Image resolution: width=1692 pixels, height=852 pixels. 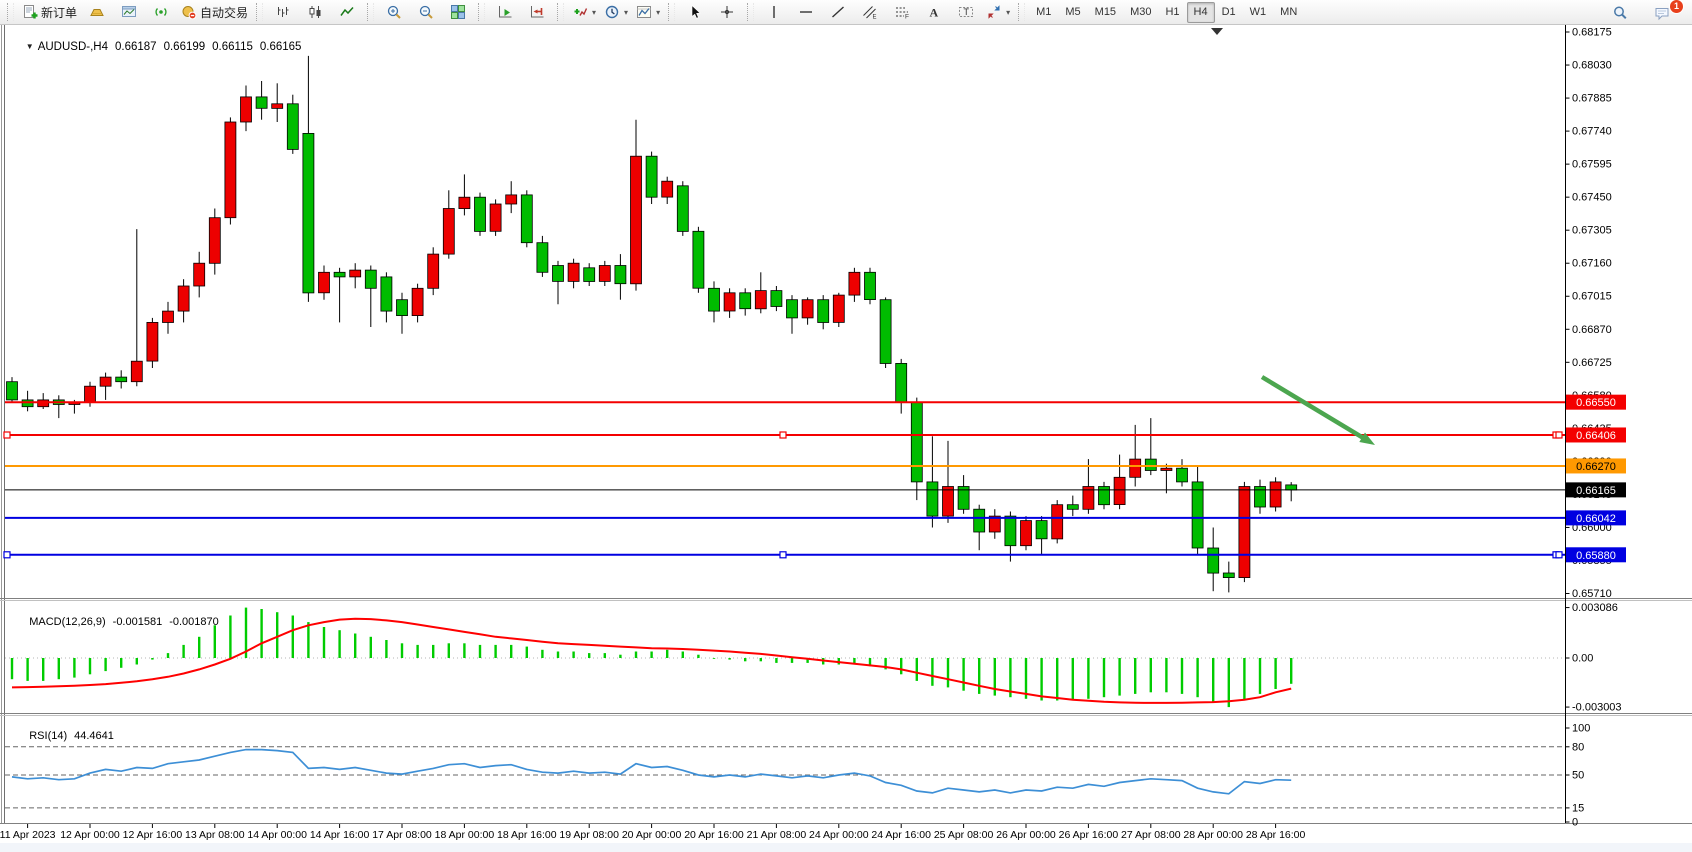 I want to click on timeframe-w1-button: W1, so click(x=1258, y=12).